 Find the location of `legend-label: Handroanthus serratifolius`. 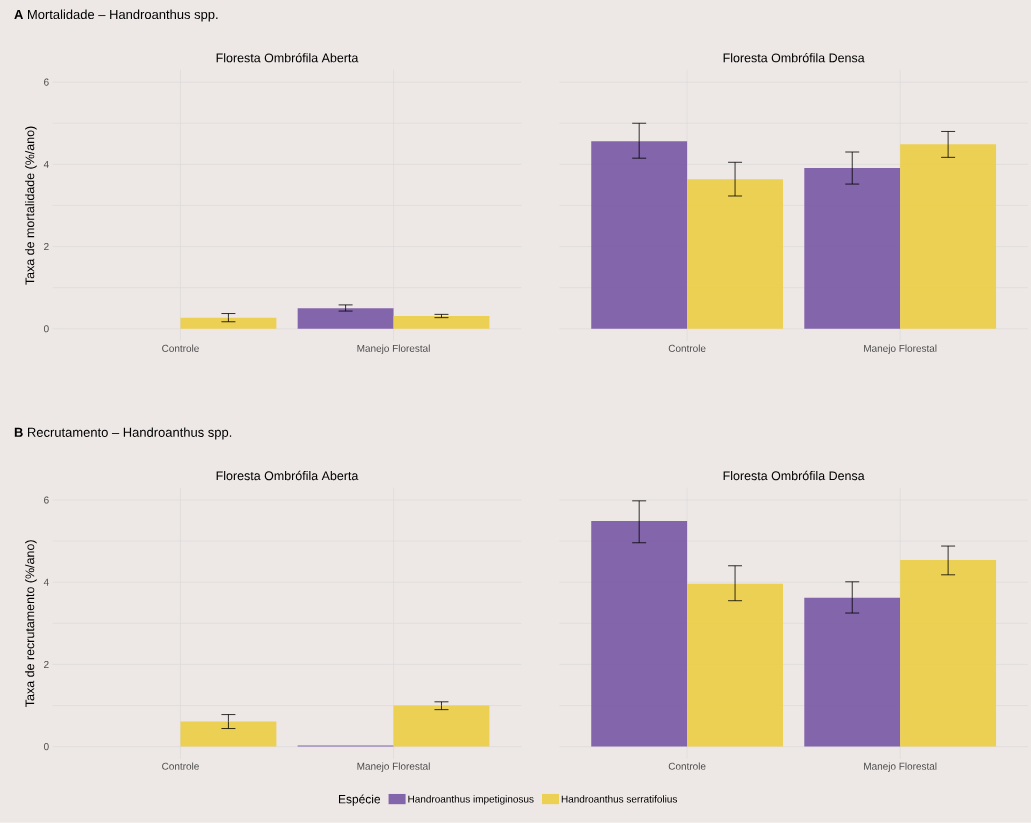

legend-label: Handroanthus serratifolius is located at coordinates (619, 799).